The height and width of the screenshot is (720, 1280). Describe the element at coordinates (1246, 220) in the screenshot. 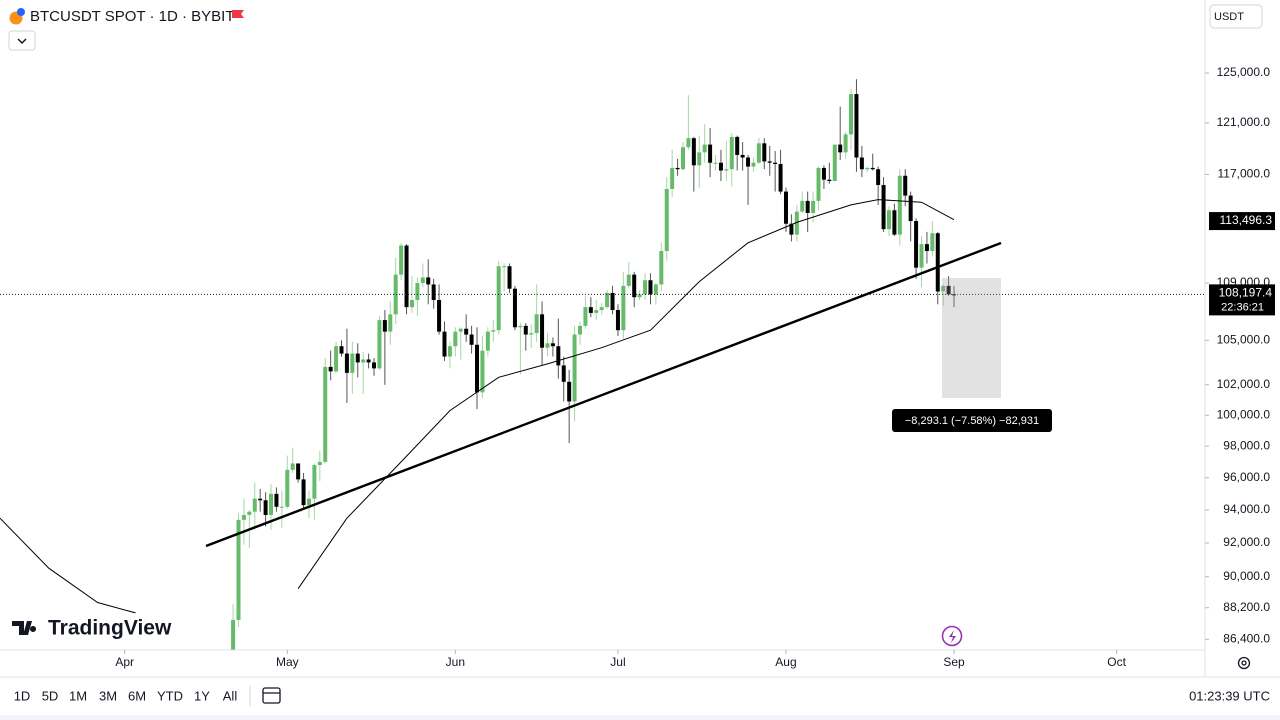

I see `ma-value-label: 113,496.3` at that location.